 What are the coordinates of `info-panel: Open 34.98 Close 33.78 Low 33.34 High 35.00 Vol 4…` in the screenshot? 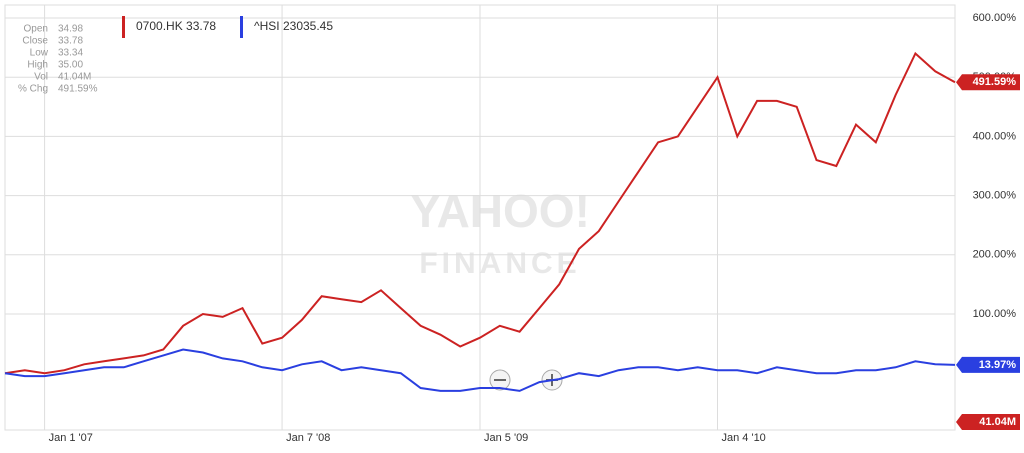 It's located at (58, 59).